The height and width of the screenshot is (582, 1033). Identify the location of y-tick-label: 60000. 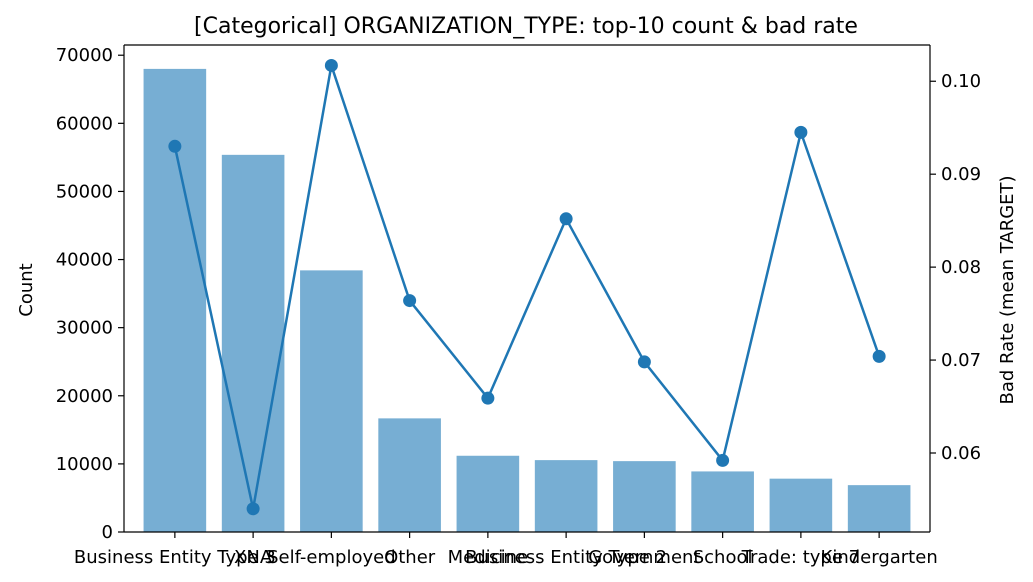
(84, 123).